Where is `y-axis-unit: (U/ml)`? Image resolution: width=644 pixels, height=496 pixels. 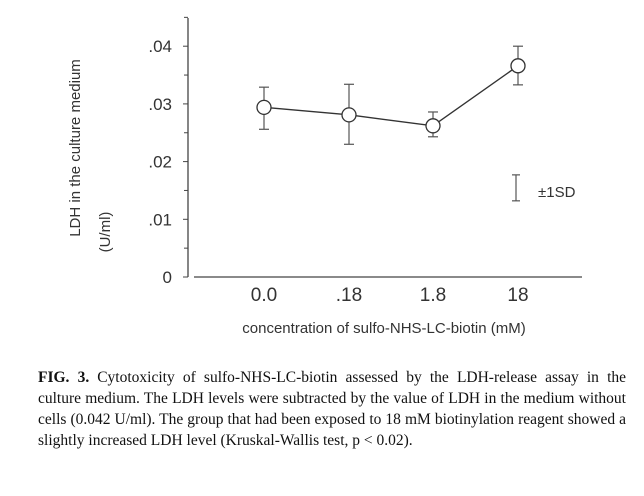 y-axis-unit: (U/ml) is located at coordinates (105, 232).